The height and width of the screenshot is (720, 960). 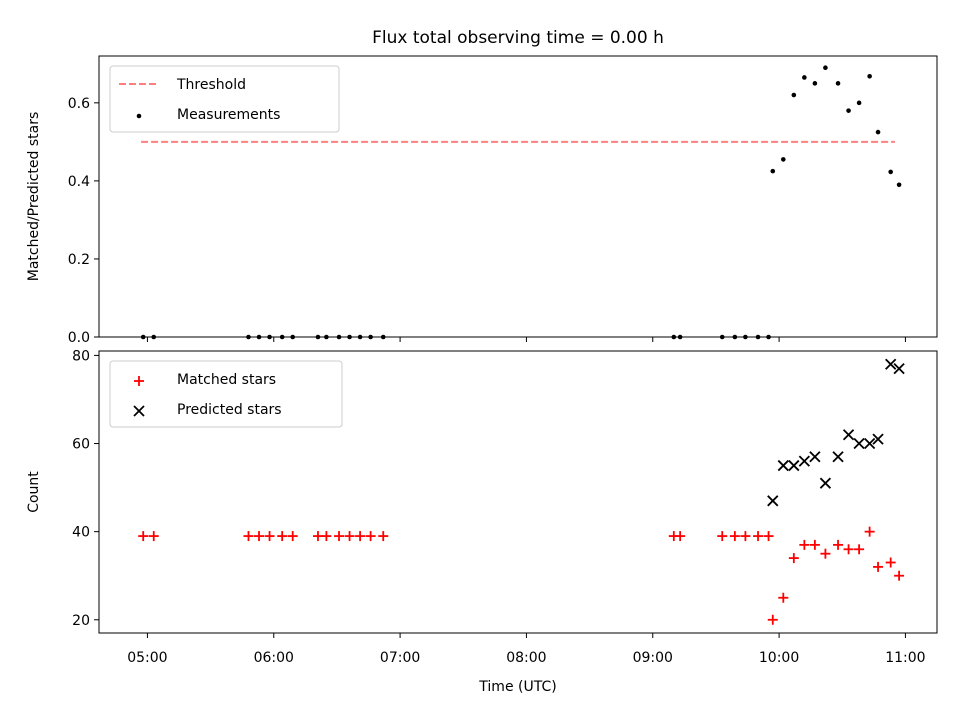 I want to click on x-tick-label: 06:00, so click(x=274, y=658).